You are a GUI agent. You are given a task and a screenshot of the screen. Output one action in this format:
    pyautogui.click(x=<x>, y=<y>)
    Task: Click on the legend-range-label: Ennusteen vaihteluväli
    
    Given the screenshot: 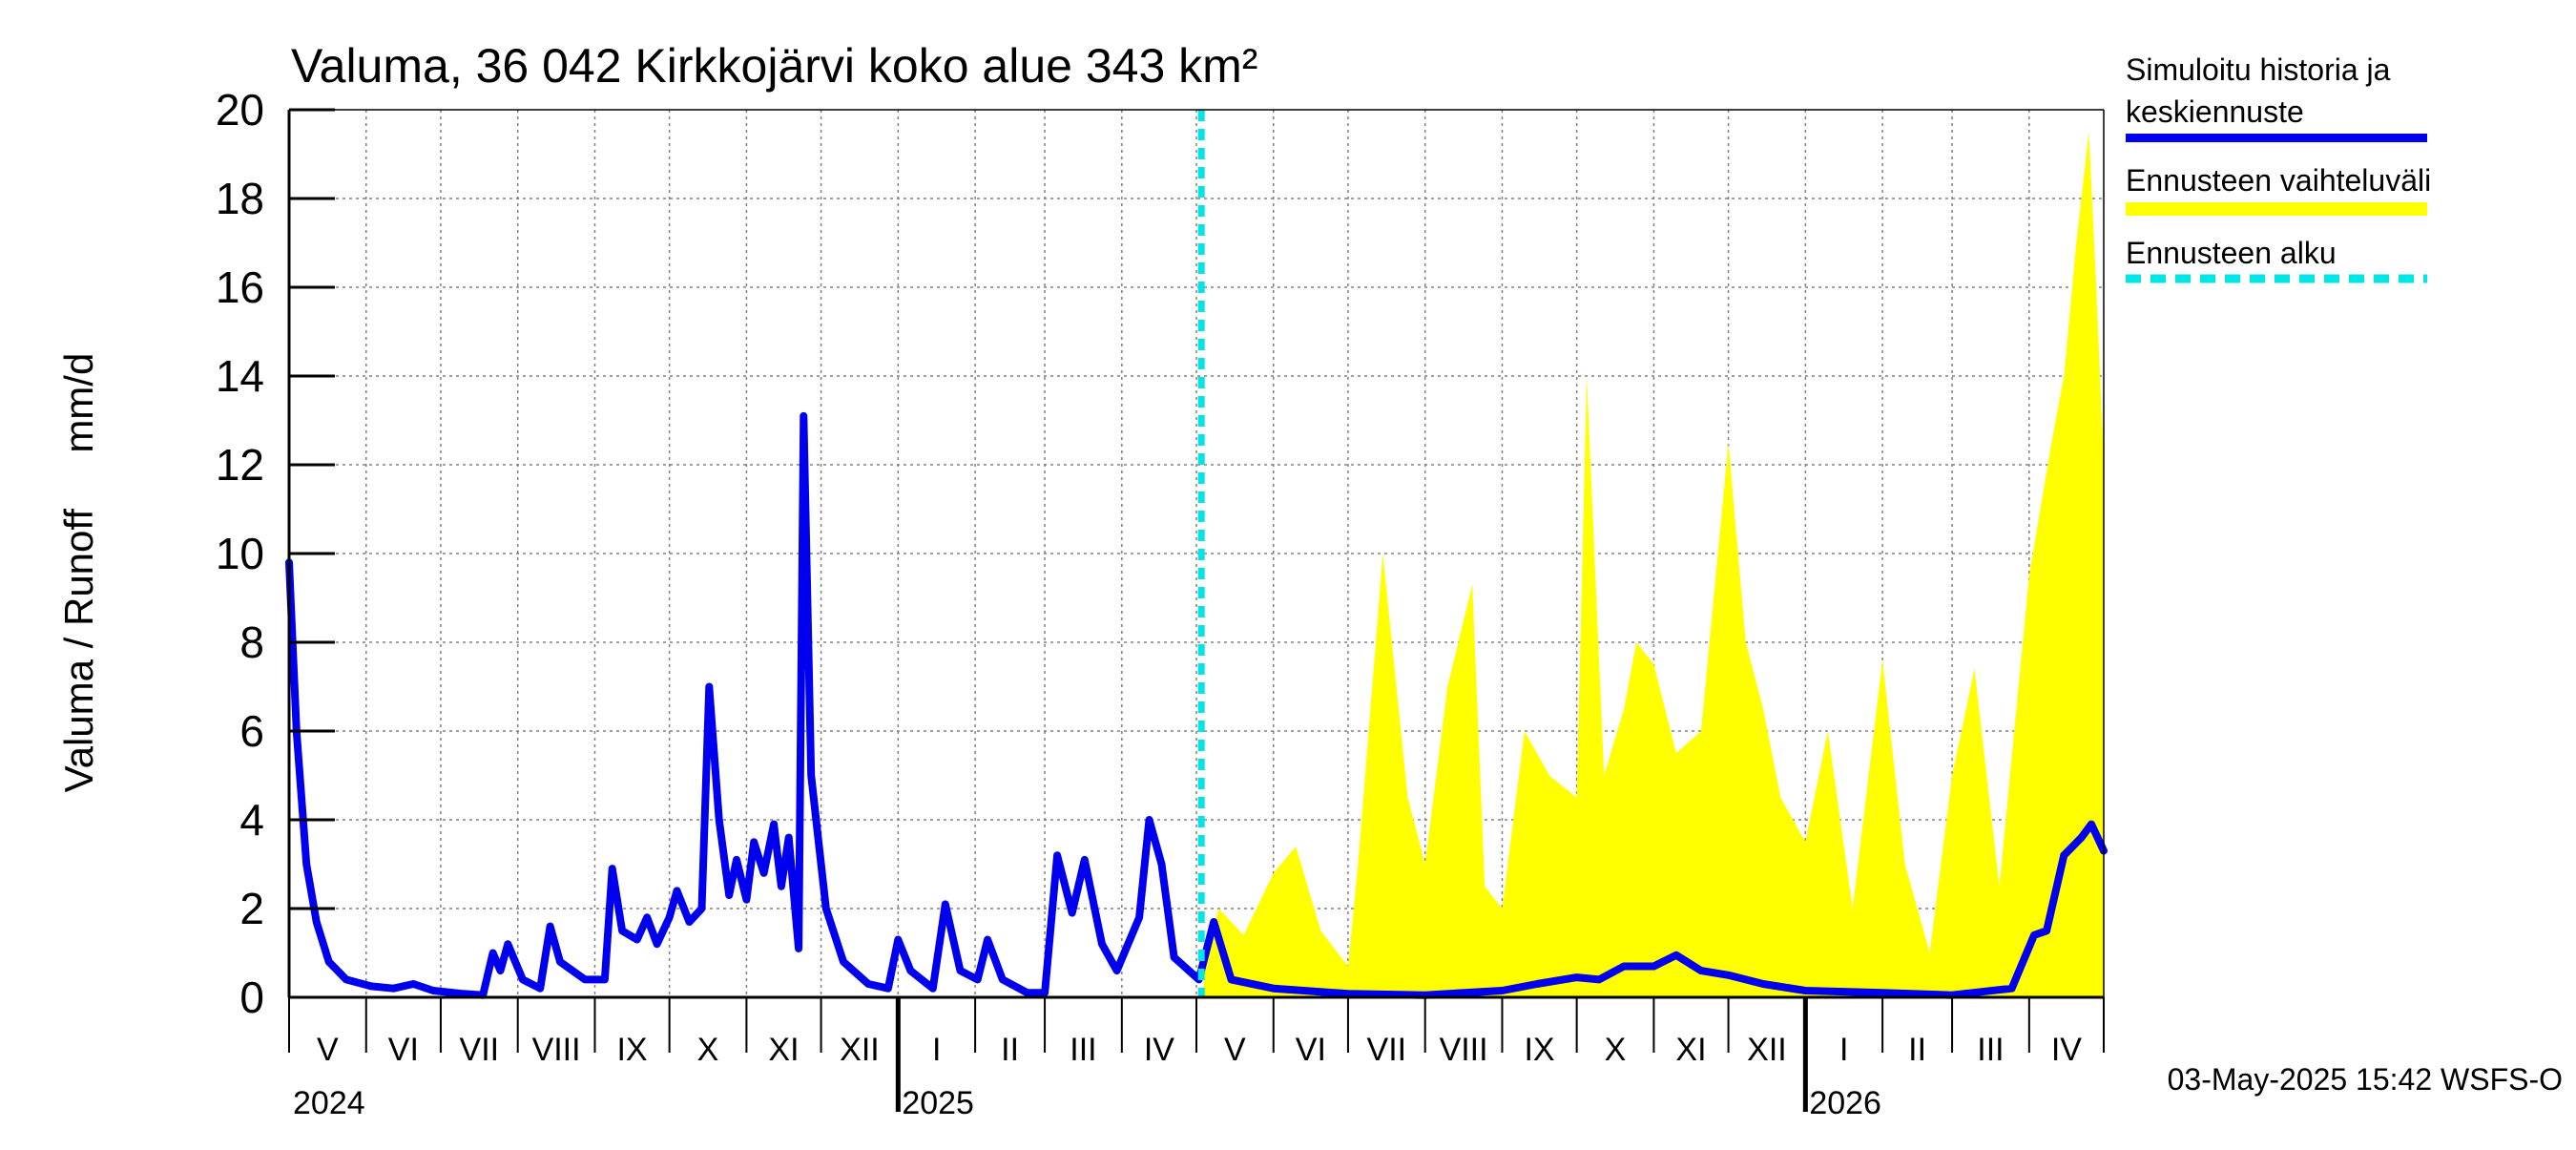 What is the action you would take?
    pyautogui.click(x=2278, y=180)
    